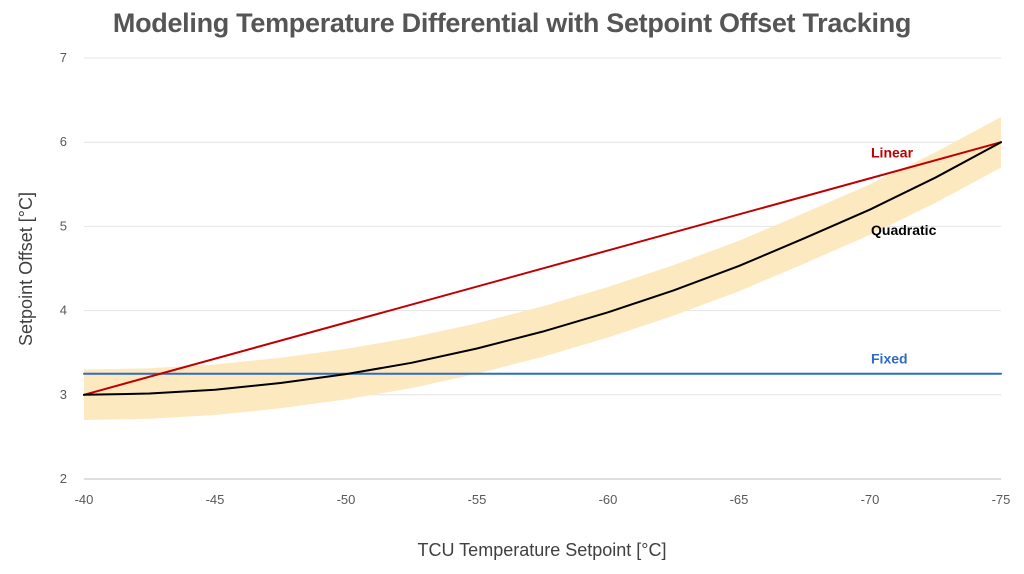 Image resolution: width=1024 pixels, height=574 pixels. I want to click on y-tick-label: 3, so click(63, 394).